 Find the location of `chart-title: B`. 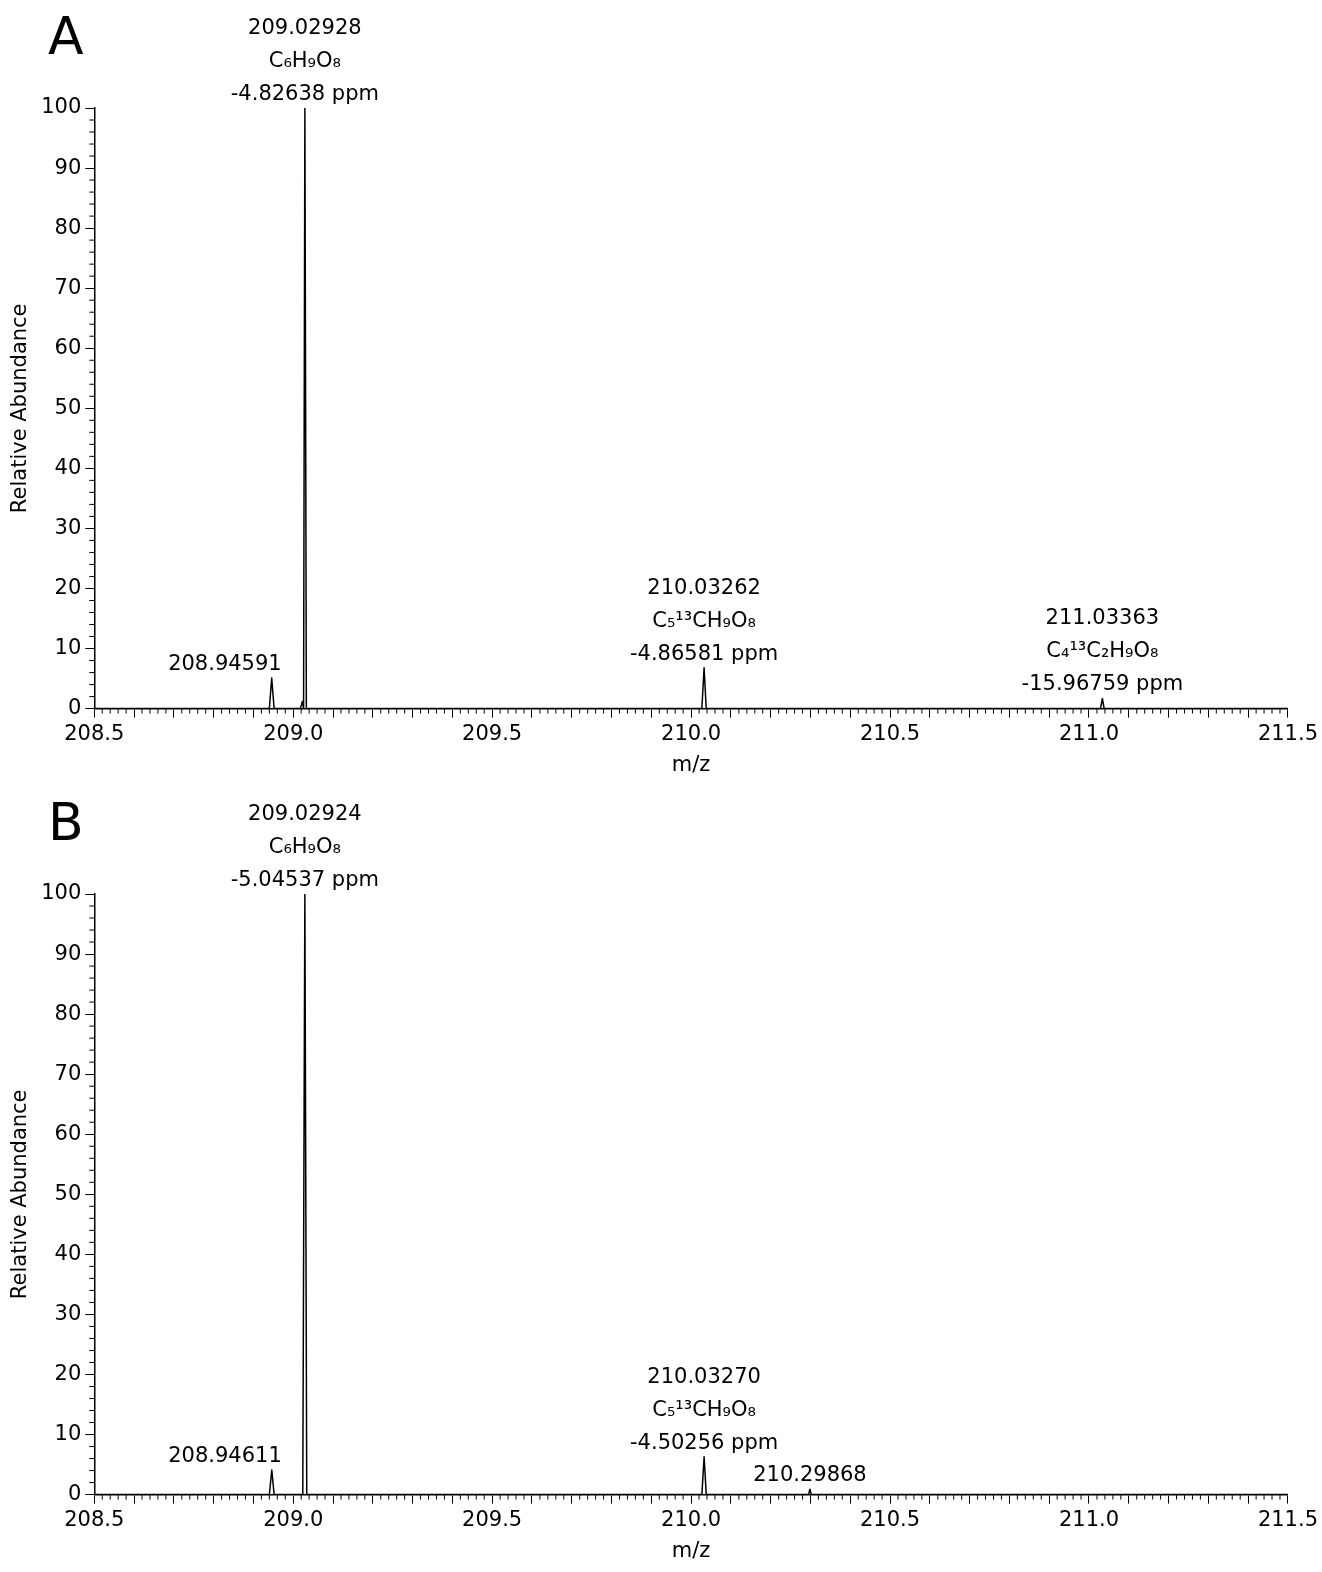

chart-title: B is located at coordinates (66, 822).